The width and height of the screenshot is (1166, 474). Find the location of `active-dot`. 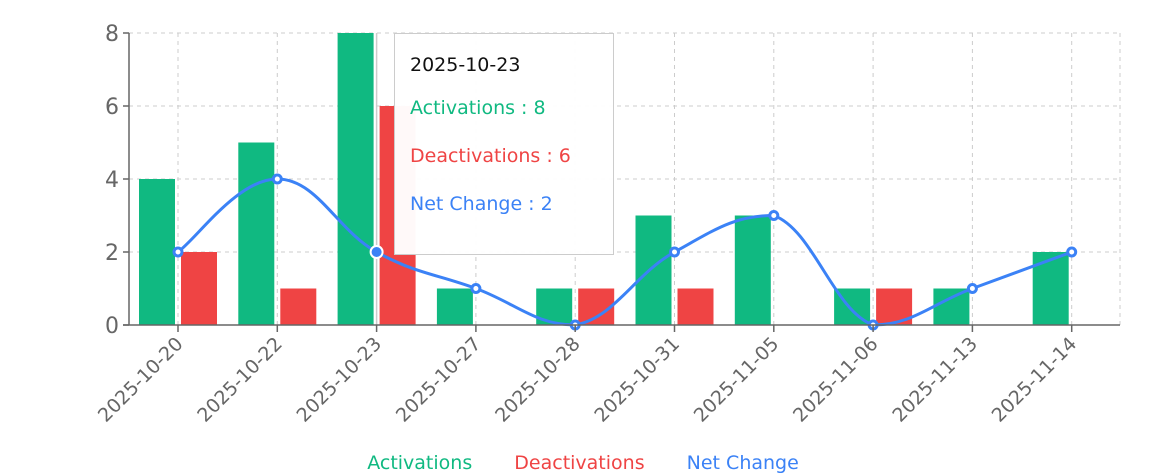

active-dot is located at coordinates (376, 252).